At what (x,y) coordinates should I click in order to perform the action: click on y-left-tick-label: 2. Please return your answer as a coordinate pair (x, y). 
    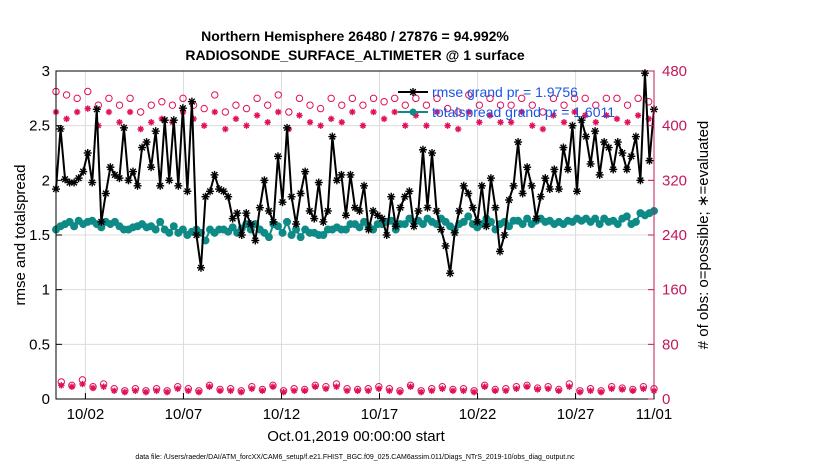
    Looking at the image, I should click on (46, 180).